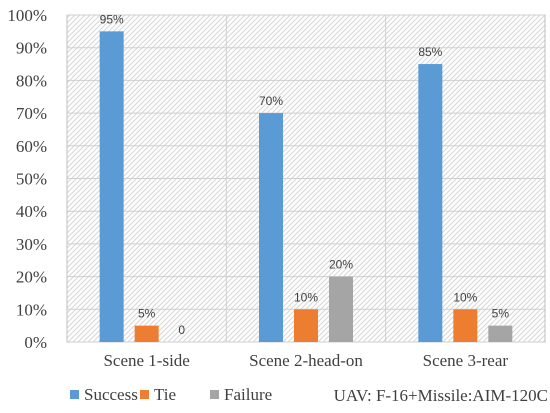 The height and width of the screenshot is (413, 550). Describe the element at coordinates (441, 395) in the screenshot. I see `chart-note: UAV: F-16+Missile:AIM-120C` at that location.